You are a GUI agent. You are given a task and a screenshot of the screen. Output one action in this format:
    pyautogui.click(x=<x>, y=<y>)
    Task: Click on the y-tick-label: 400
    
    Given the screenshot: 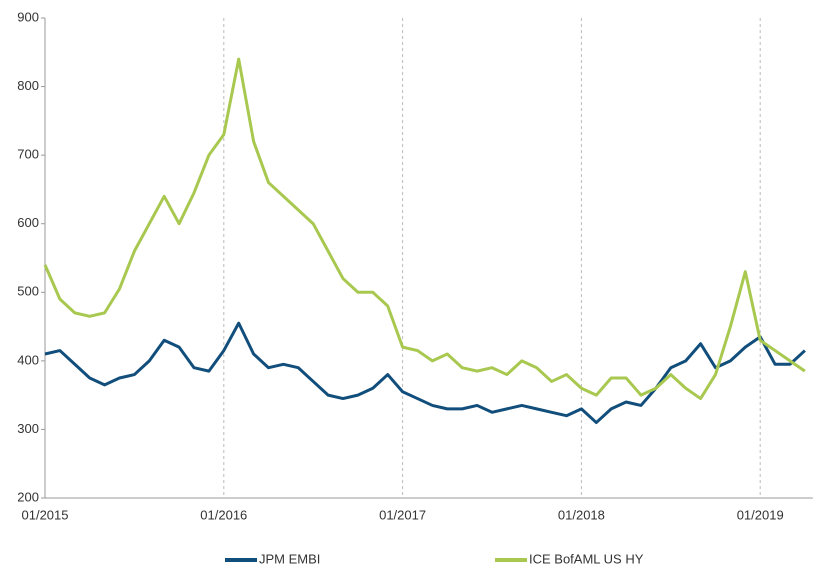 What is the action you would take?
    pyautogui.click(x=28, y=359)
    